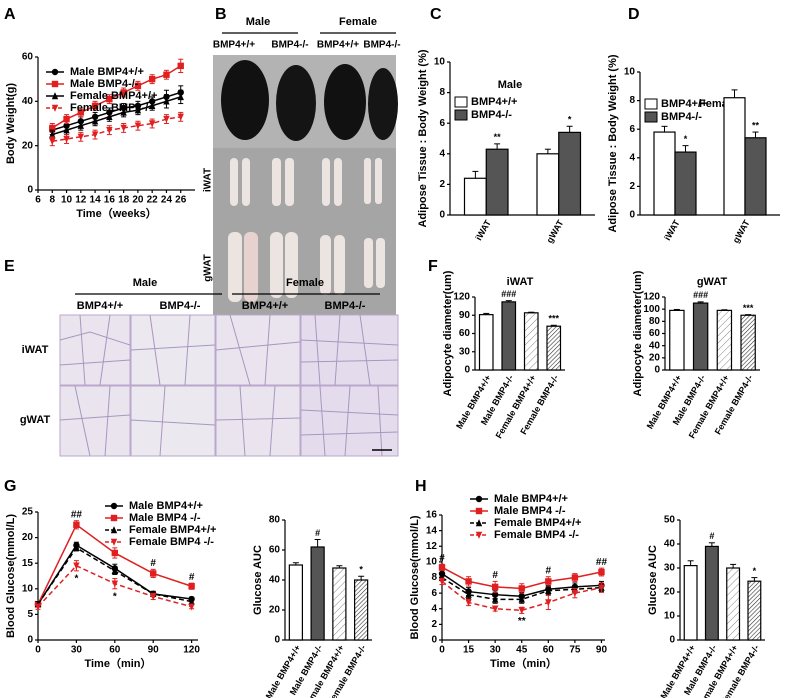  What do you see at coordinates (415, 577) in the screenshot?
I see `y-axis-label: Blood Glucose(mmol/L)` at bounding box center [415, 577].